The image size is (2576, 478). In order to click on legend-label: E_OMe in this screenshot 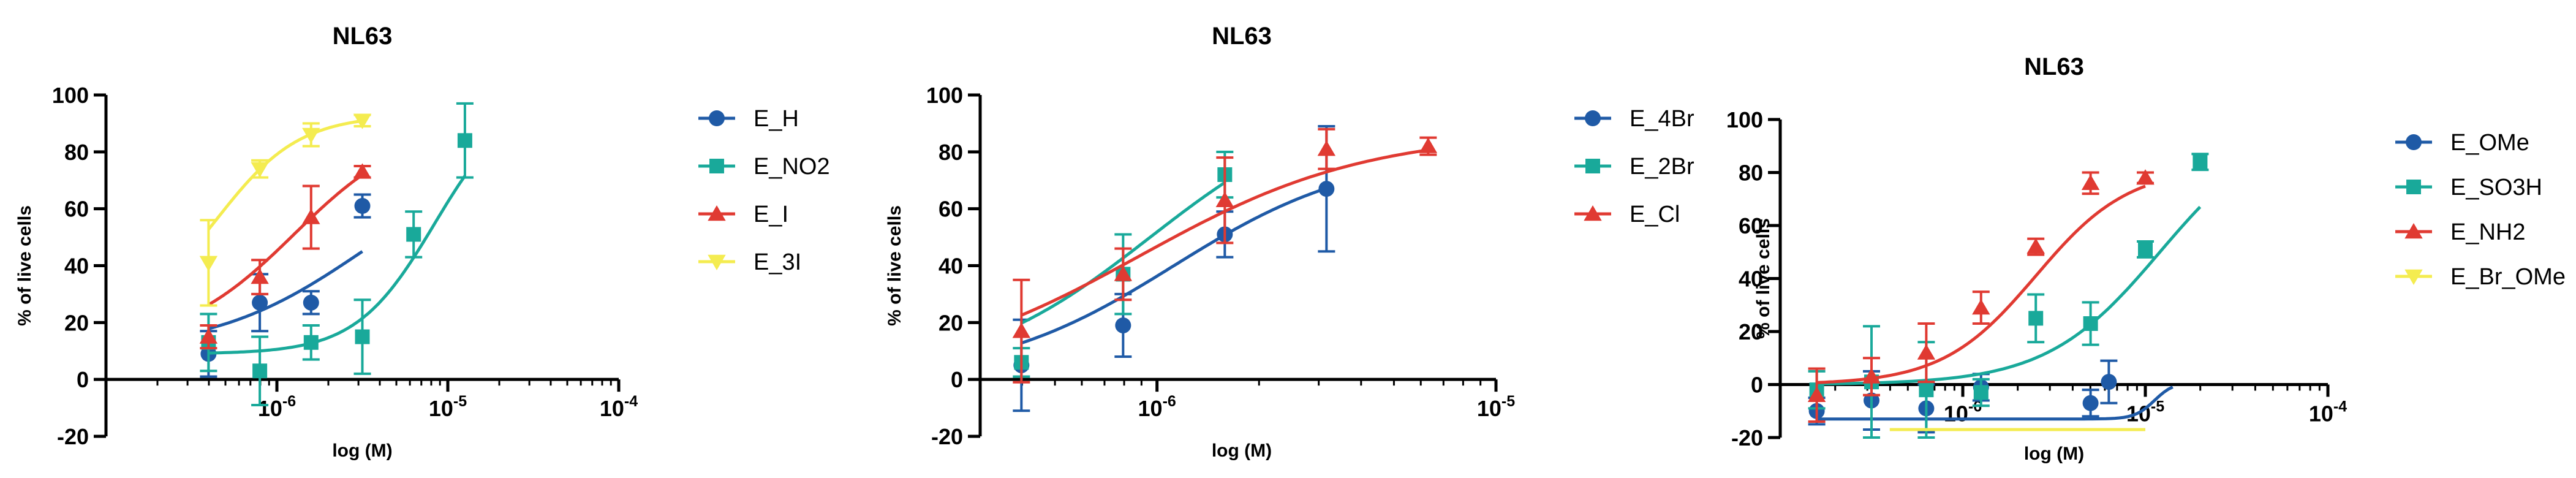, I will do `click(2489, 143)`.